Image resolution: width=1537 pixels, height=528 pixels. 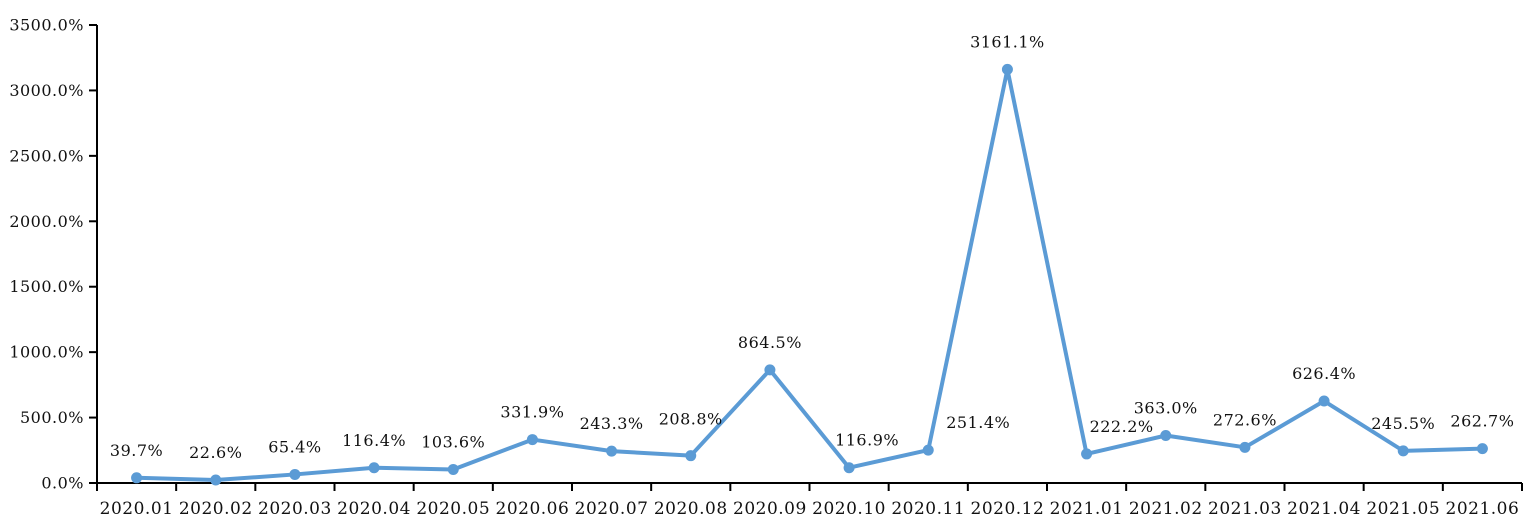 What do you see at coordinates (691, 419) in the screenshot?
I see `data-point-label: 208.8%` at bounding box center [691, 419].